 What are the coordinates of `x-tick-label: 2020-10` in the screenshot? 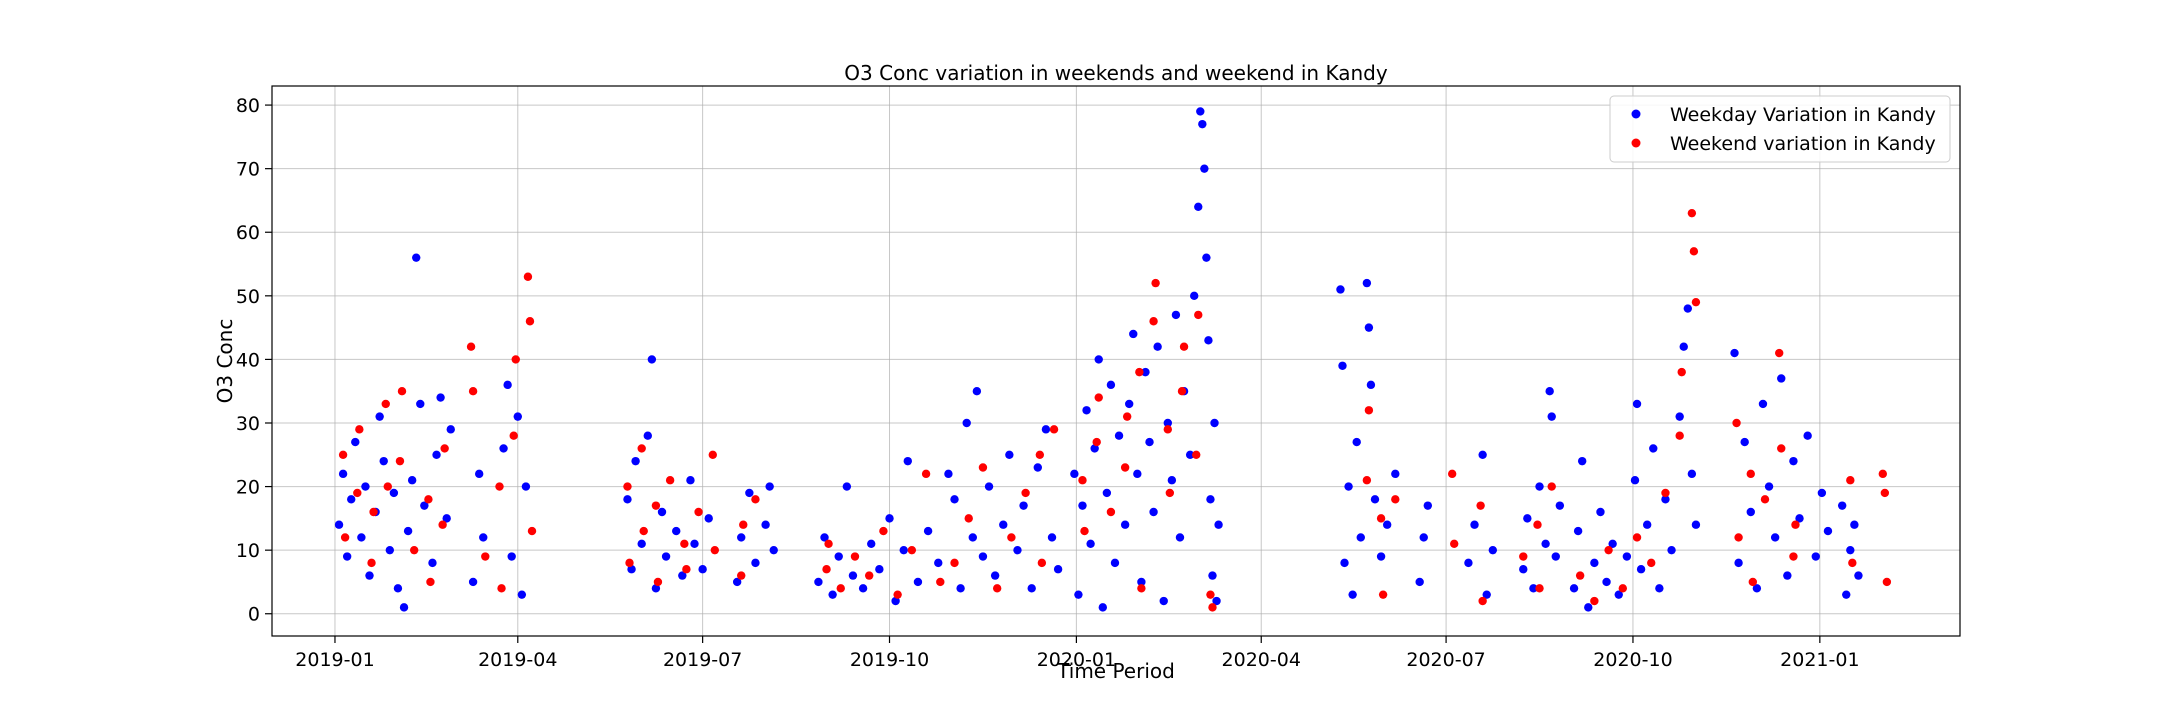 It's located at (1632, 660).